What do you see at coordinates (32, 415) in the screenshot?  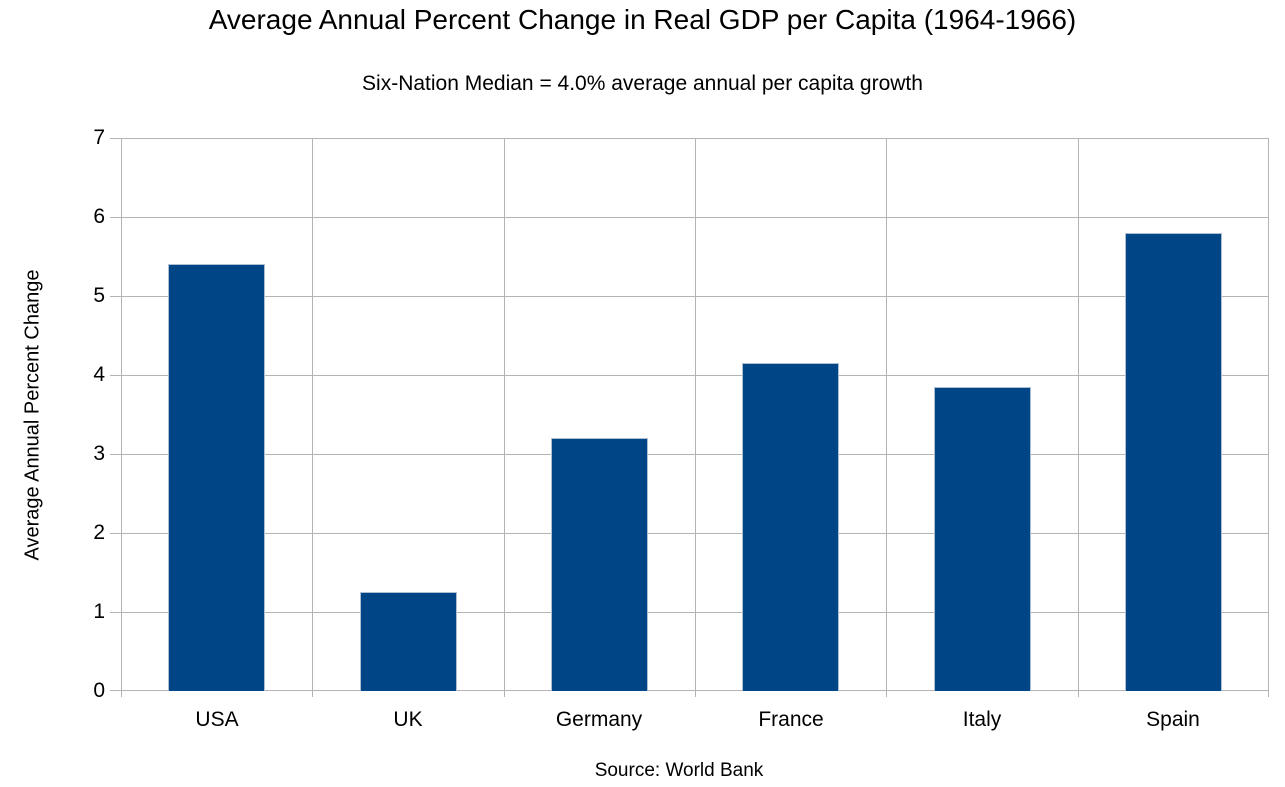 I see `y-axis-title: Average Annual Percent Change` at bounding box center [32, 415].